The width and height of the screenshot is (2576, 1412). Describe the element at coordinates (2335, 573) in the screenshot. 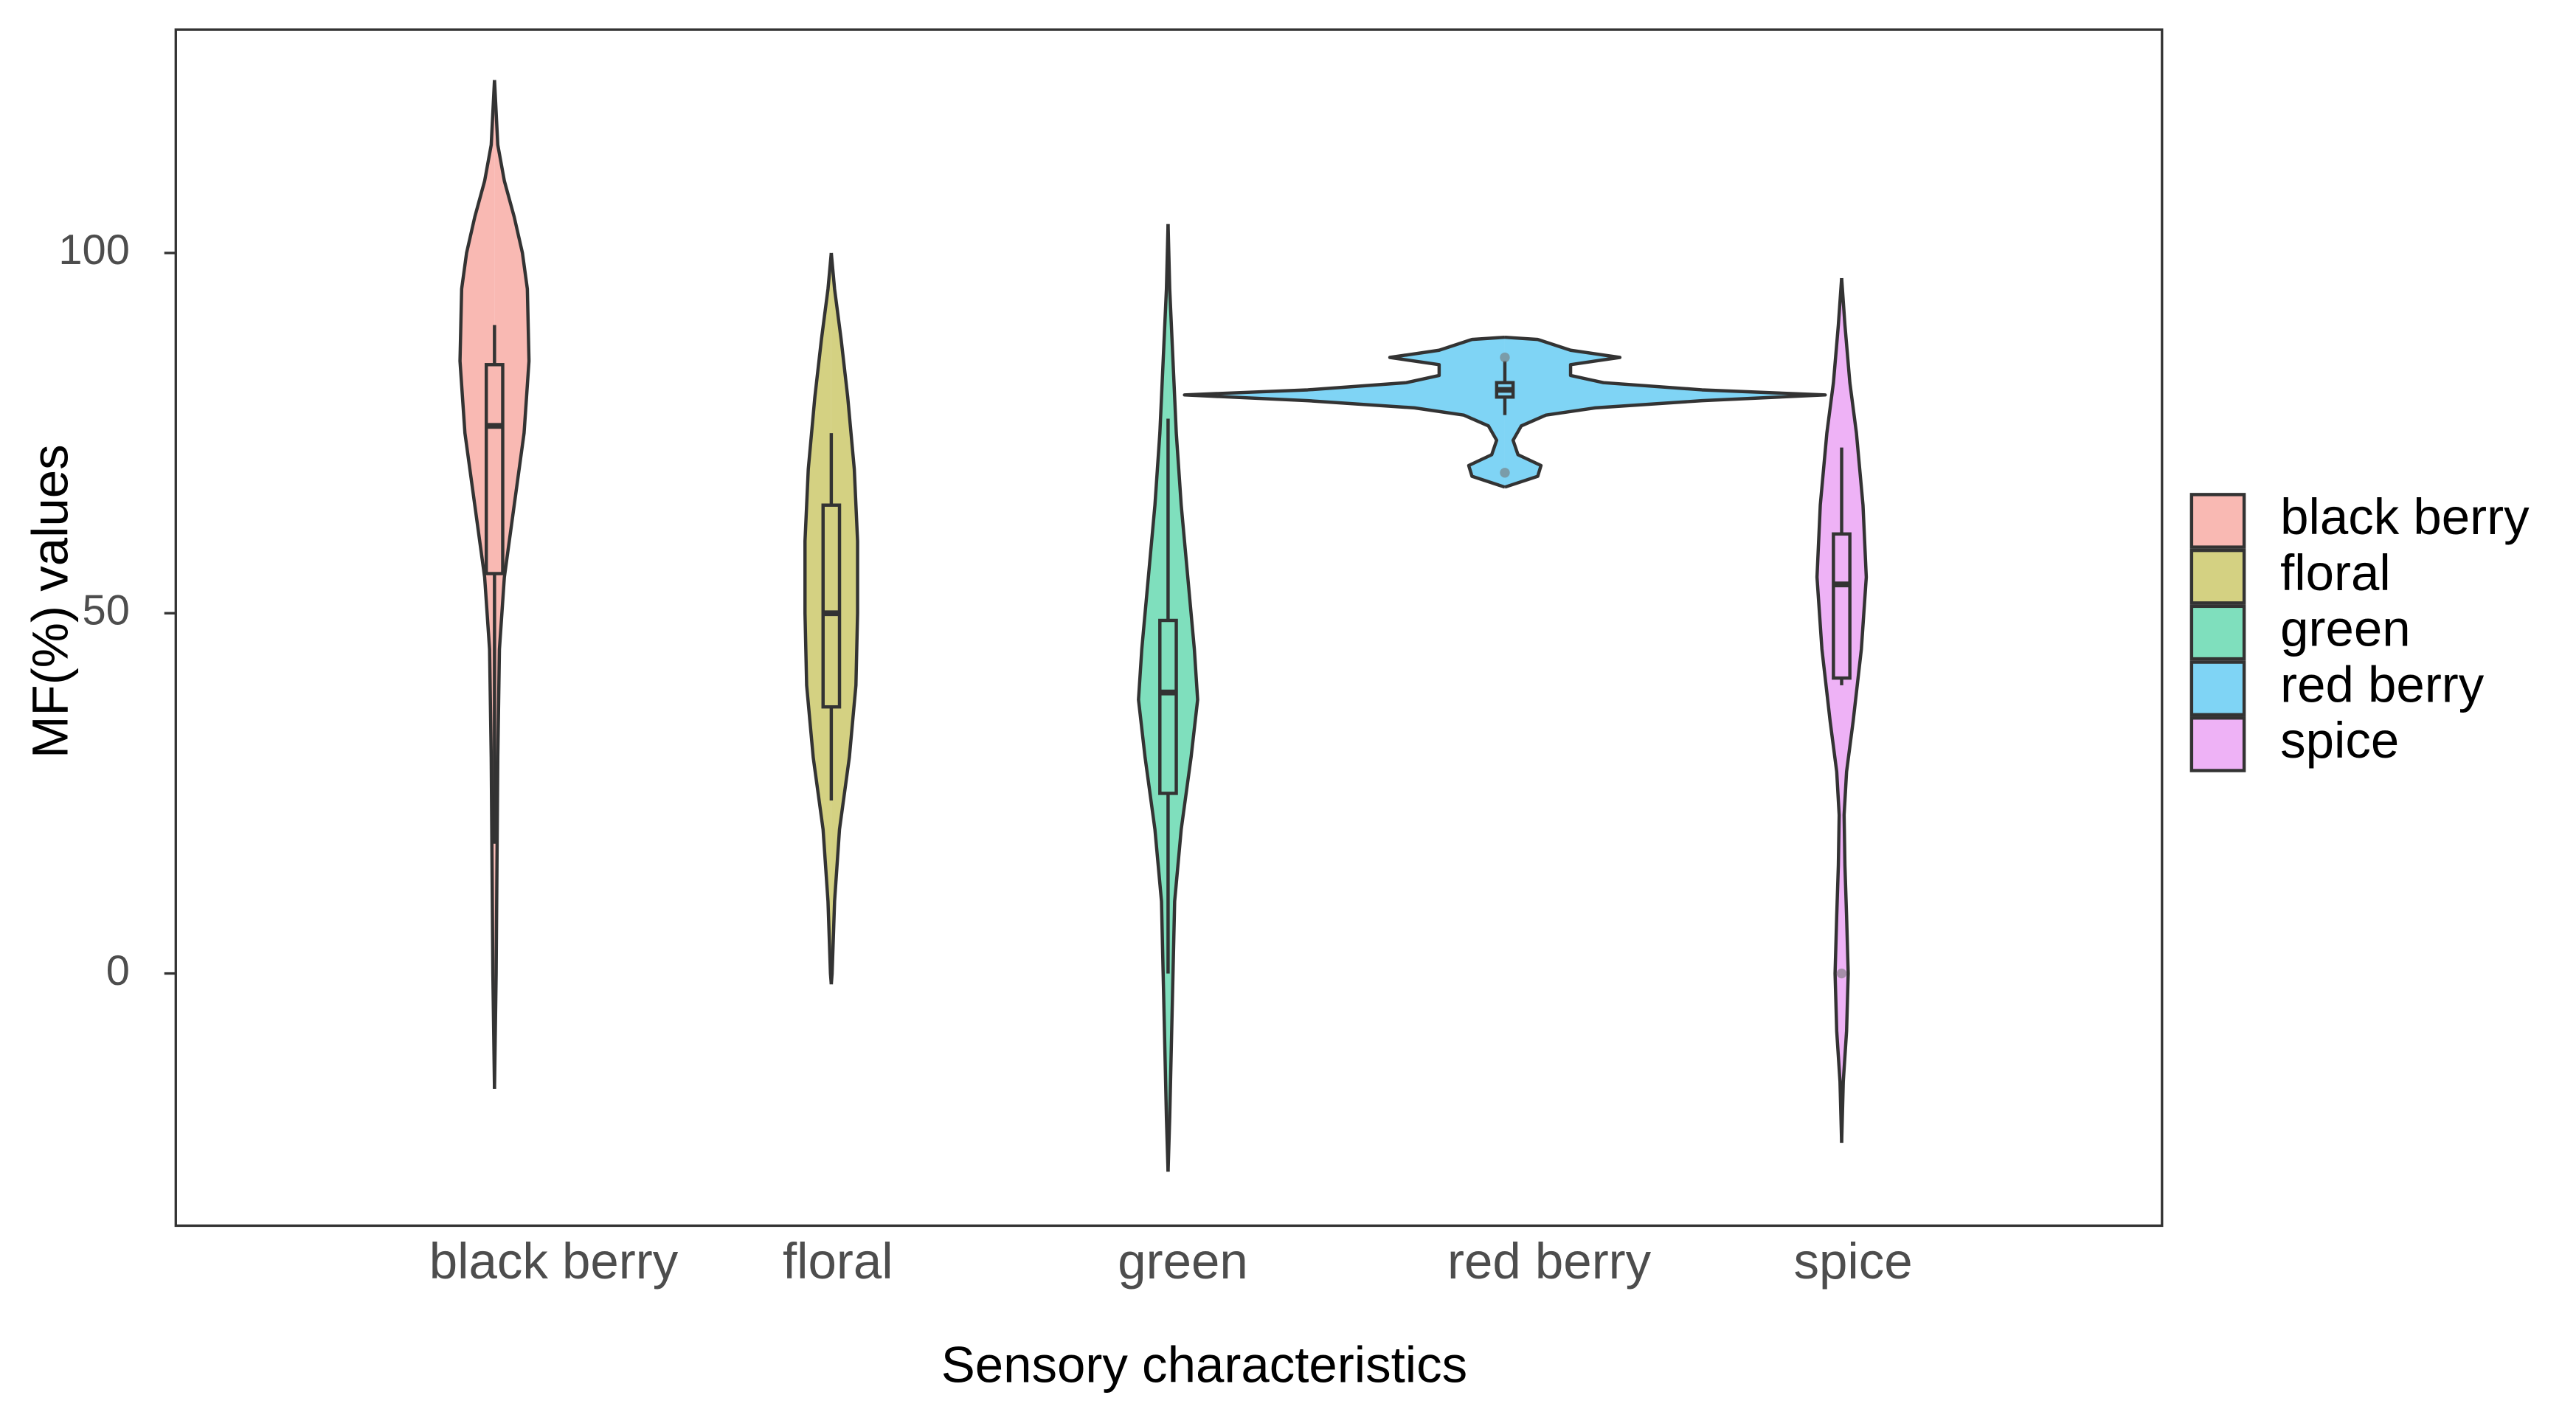

I see `legend-label: floral` at that location.